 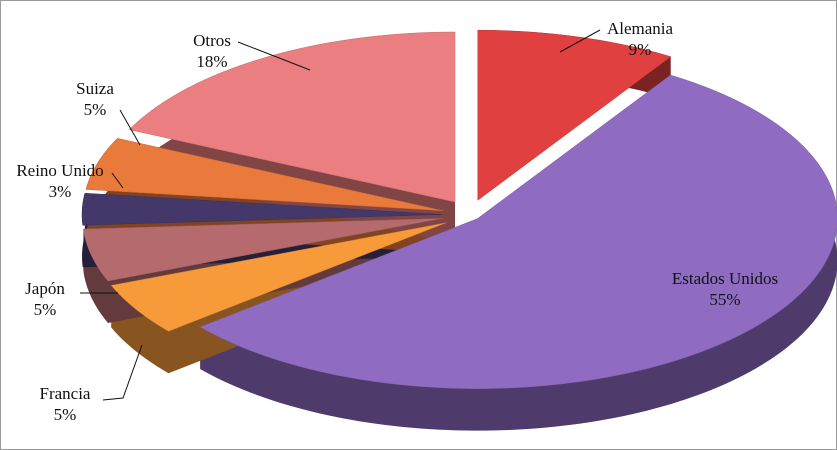 What do you see at coordinates (640, 28) in the screenshot?
I see `category-label: Alemania` at bounding box center [640, 28].